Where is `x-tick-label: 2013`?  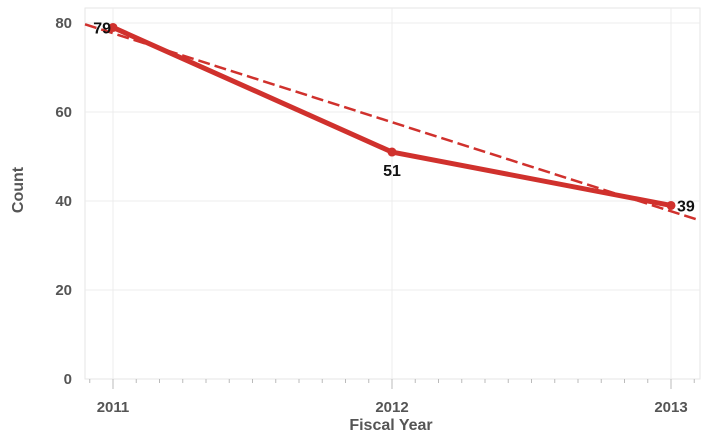 x-tick-label: 2013 is located at coordinates (670, 407).